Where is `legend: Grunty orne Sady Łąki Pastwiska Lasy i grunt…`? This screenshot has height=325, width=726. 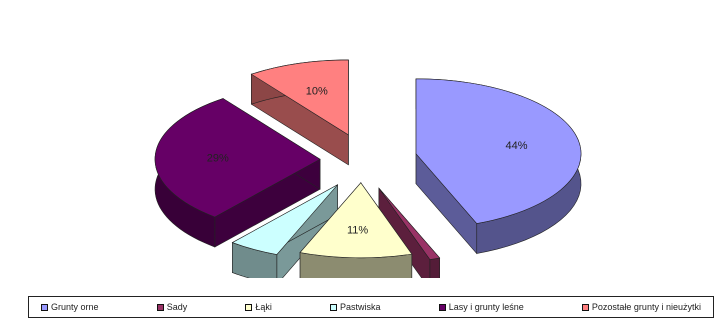 legend: Grunty orne Sady Łąki Pastwiska Lasy i grunt… is located at coordinates (371, 307).